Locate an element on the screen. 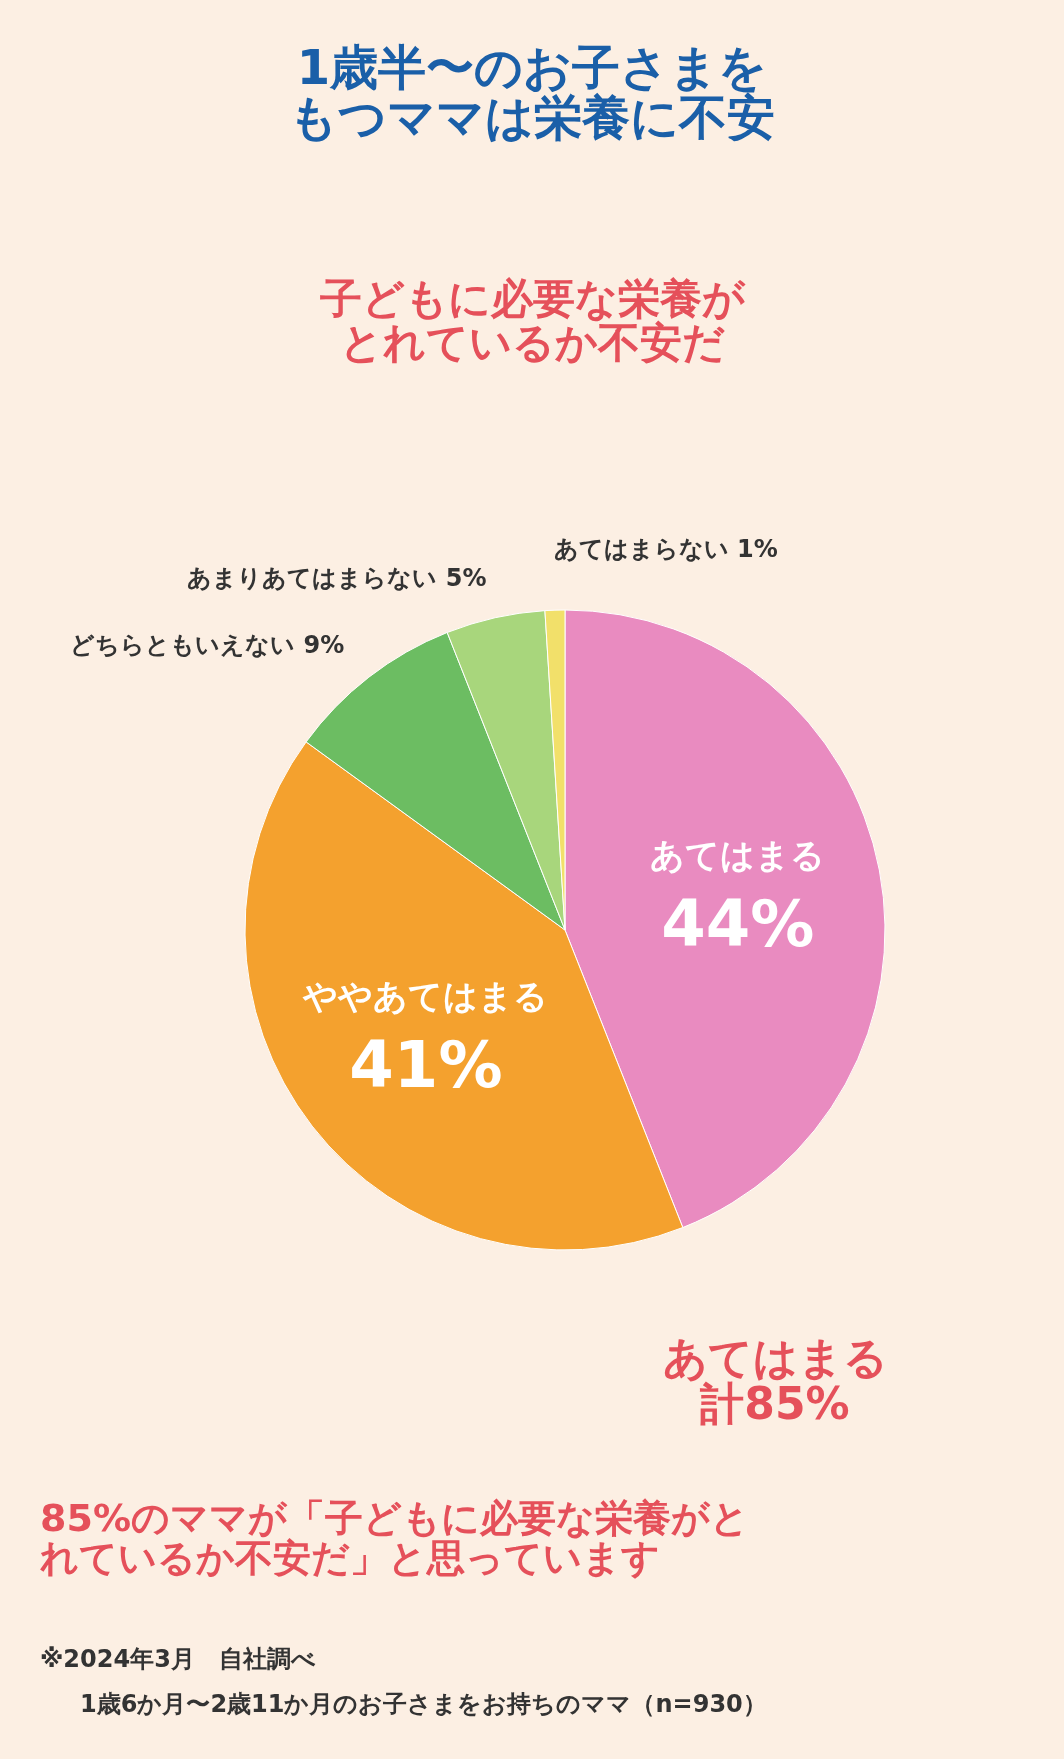 The image size is (1064, 1759). text: 85%のママが「子どもに必要な栄養がとれているか不安だ」と思っています is located at coordinates (394, 1538).